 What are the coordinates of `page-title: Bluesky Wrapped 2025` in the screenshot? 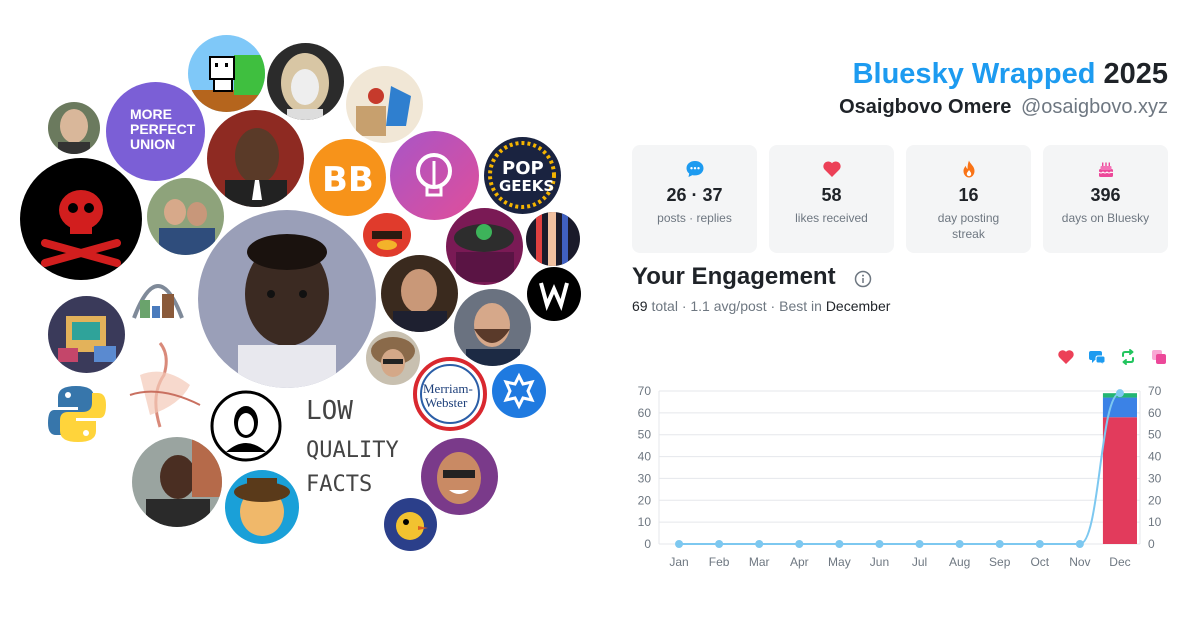 It's located at (1010, 74).